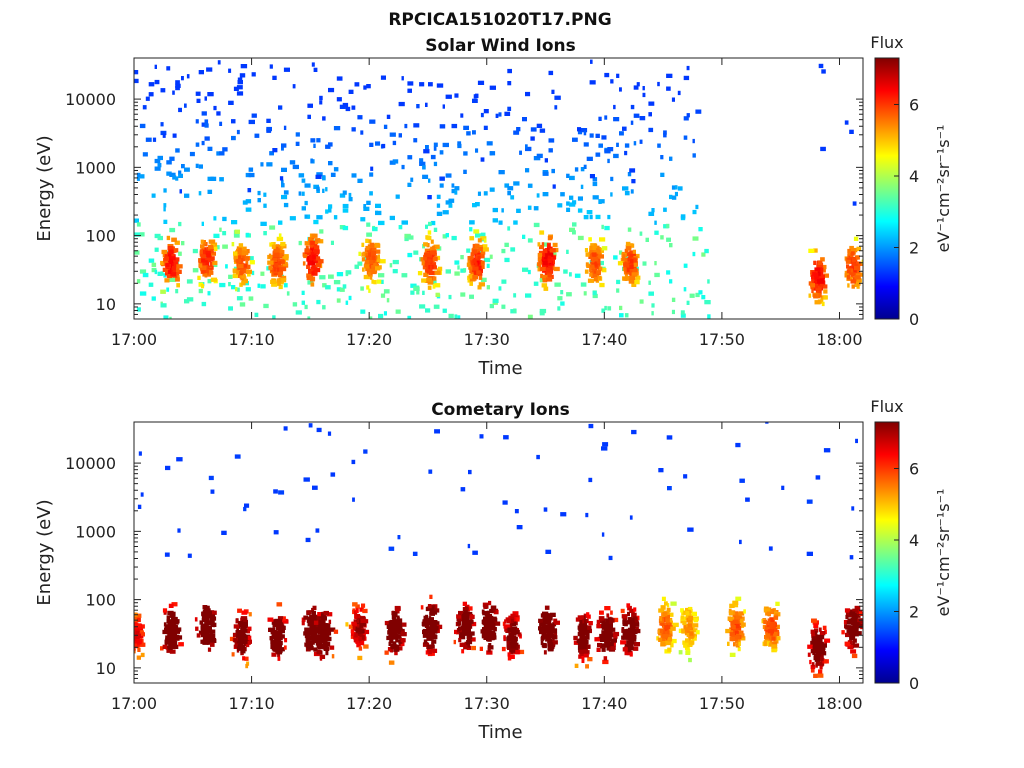 Image resolution: width=1024 pixels, height=768 pixels. What do you see at coordinates (95, 531) in the screenshot?
I see `y-tick-label: 1000` at bounding box center [95, 531].